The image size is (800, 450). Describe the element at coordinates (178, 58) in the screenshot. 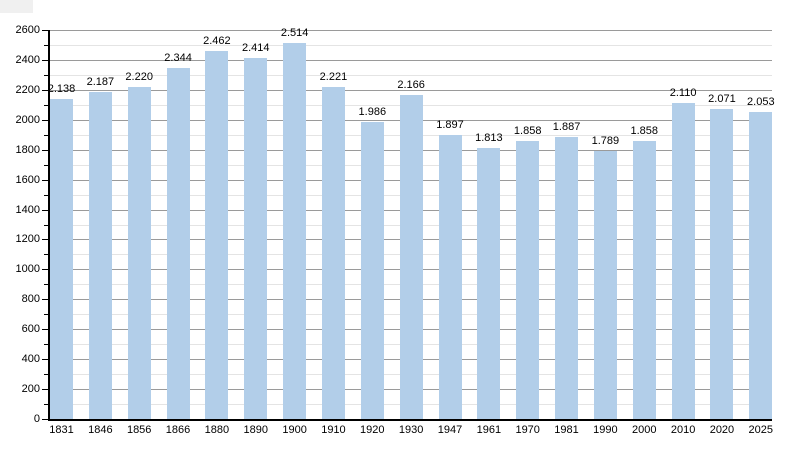

I see `bar-value-label: 2.344` at that location.